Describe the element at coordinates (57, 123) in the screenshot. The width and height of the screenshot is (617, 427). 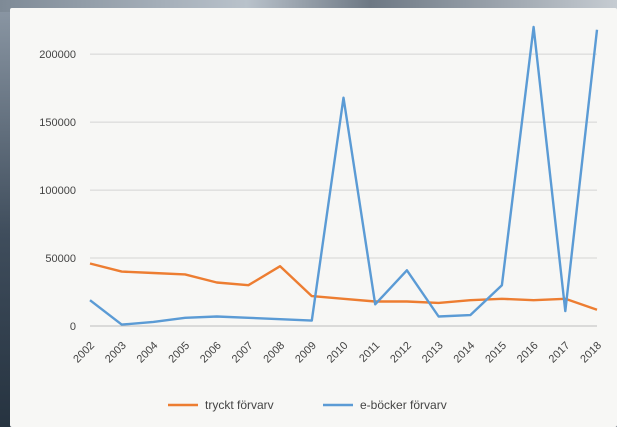
I see `y-tick-label: 150000` at that location.